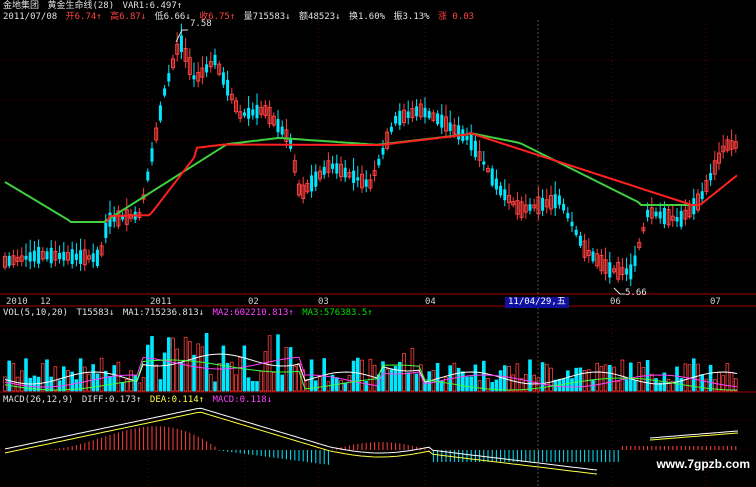 The width and height of the screenshot is (756, 487). Describe the element at coordinates (619, 291) in the screenshot. I see `low-marker` at that location.